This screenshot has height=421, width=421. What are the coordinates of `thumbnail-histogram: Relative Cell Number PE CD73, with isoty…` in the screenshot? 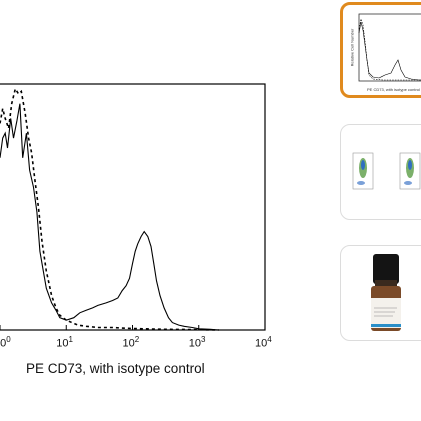 It's located at (380, 50).